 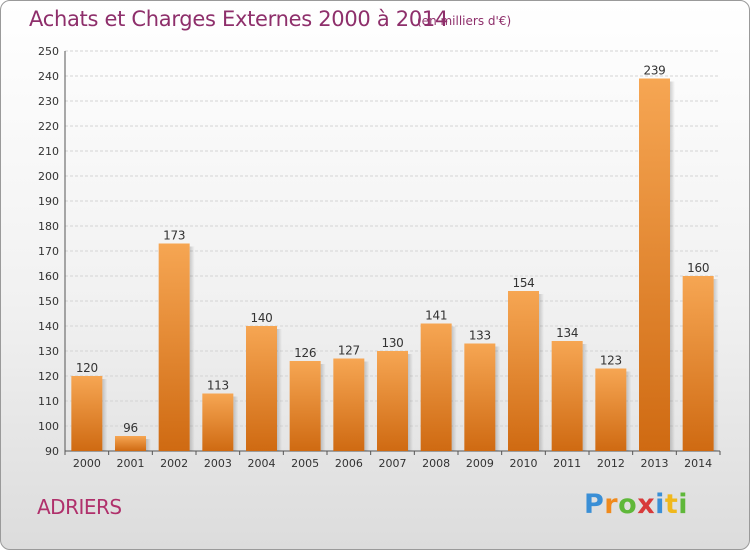 What do you see at coordinates (305, 406) in the screenshot?
I see `bar-2005` at bounding box center [305, 406].